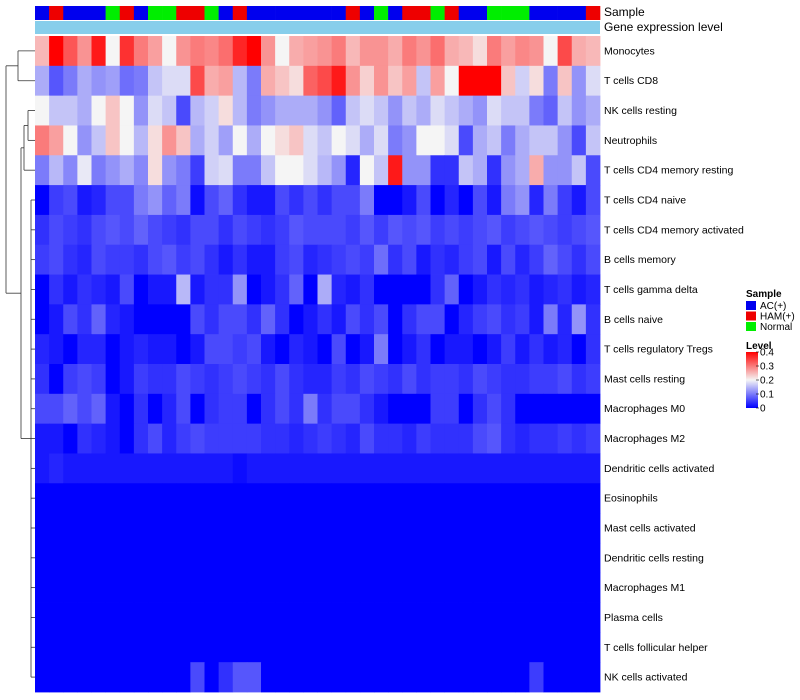  Describe the element at coordinates (663, 27) in the screenshot. I see `gene-expression-annotation-label: Gene expression level` at that location.